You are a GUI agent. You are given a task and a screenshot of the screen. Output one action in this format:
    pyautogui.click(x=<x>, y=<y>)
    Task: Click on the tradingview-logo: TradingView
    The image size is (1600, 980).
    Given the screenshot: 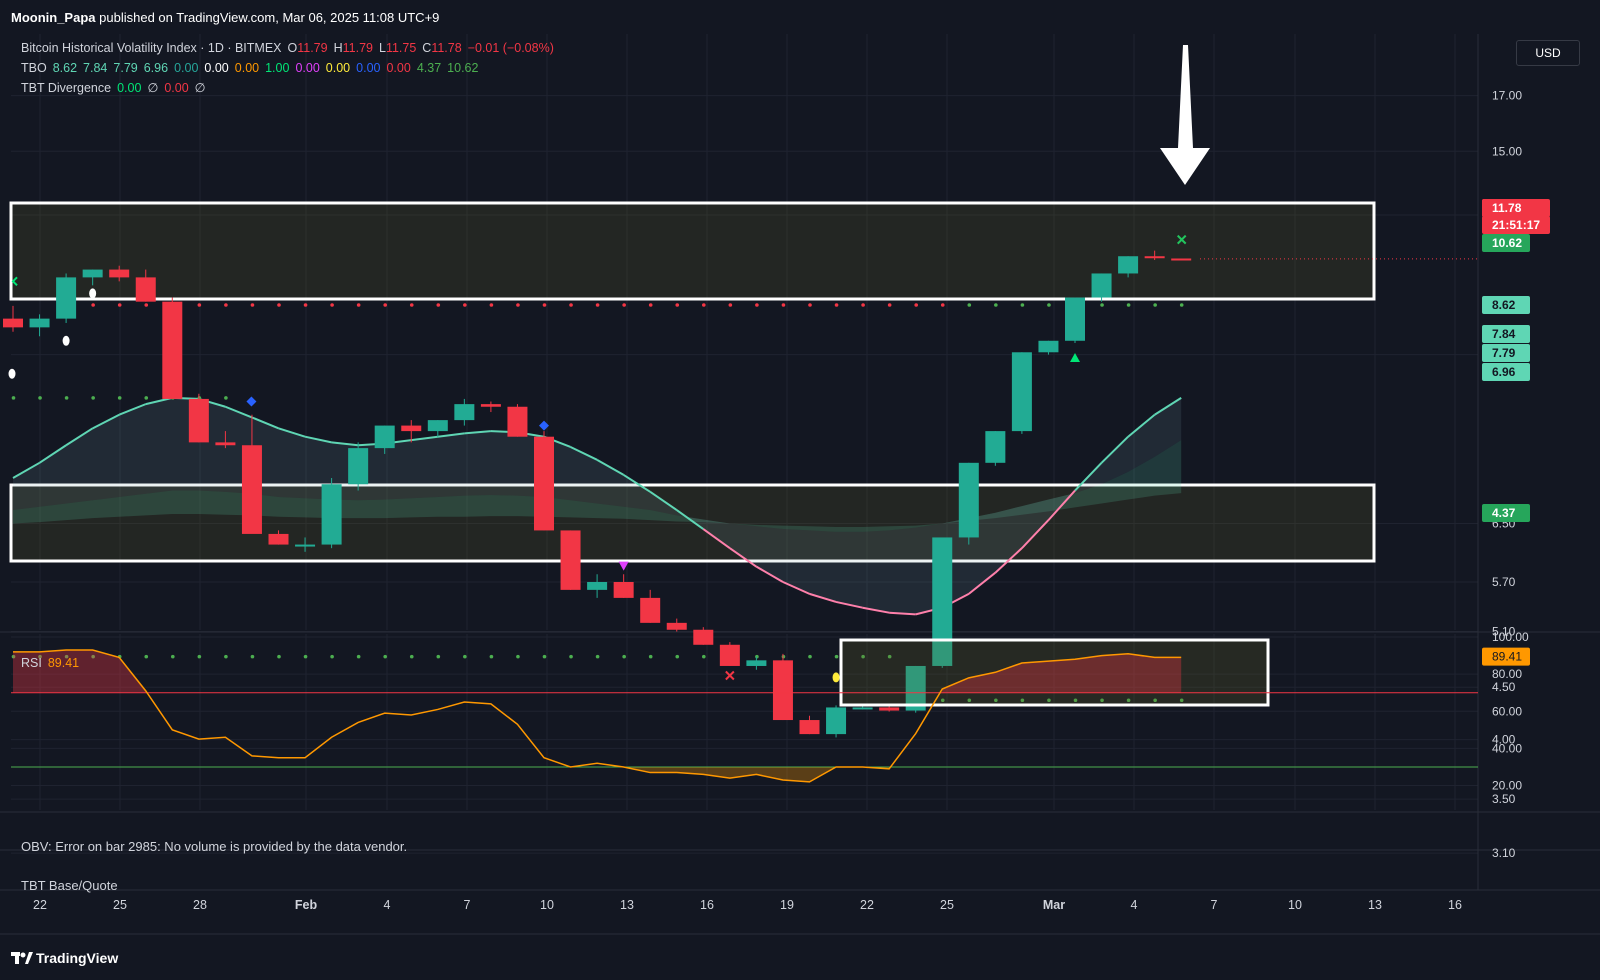 What is the action you would take?
    pyautogui.click(x=64, y=959)
    